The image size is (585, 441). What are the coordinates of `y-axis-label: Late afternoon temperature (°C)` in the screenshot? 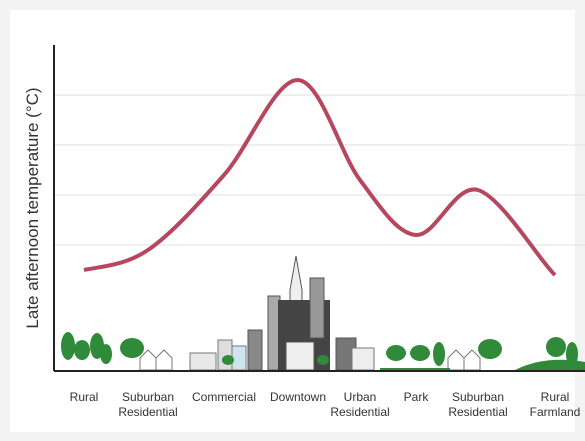 It's located at (32, 207).